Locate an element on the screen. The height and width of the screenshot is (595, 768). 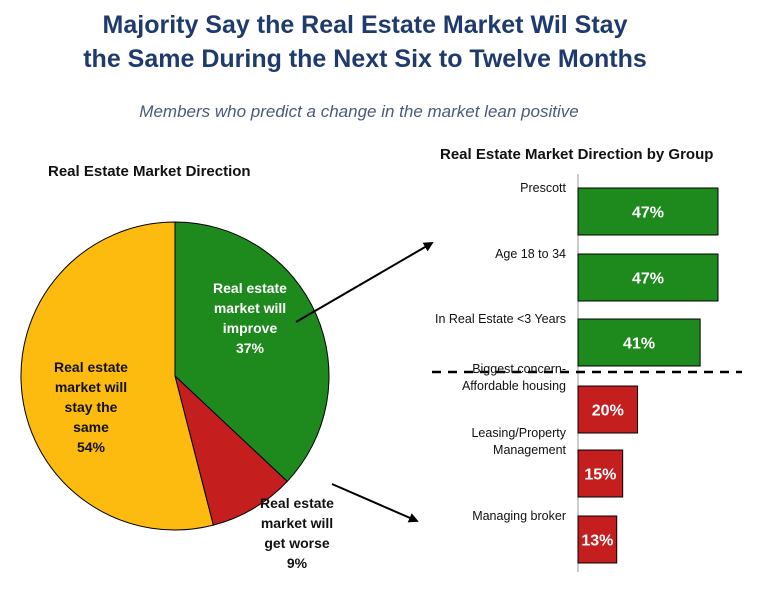
bar-value-label-3: 20% is located at coordinates (608, 411).